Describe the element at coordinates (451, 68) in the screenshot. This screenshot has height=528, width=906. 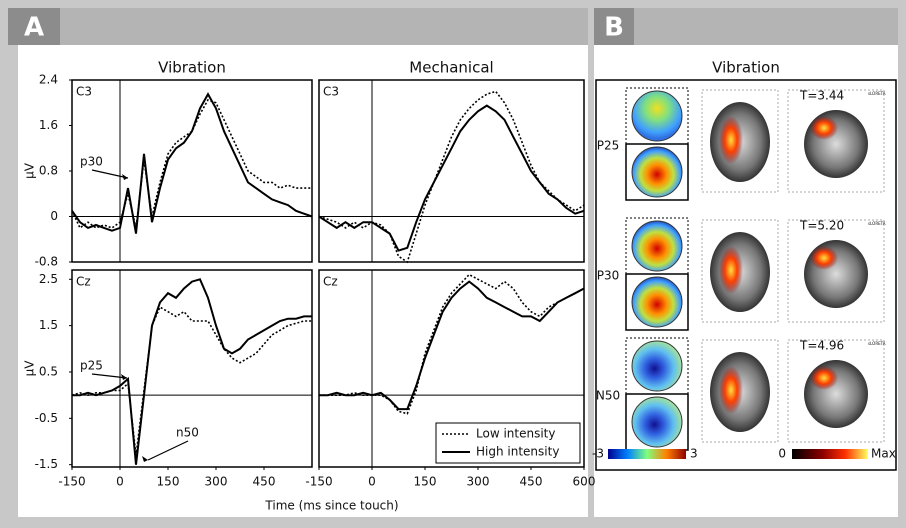
I see `chart-title: Mechanical` at that location.